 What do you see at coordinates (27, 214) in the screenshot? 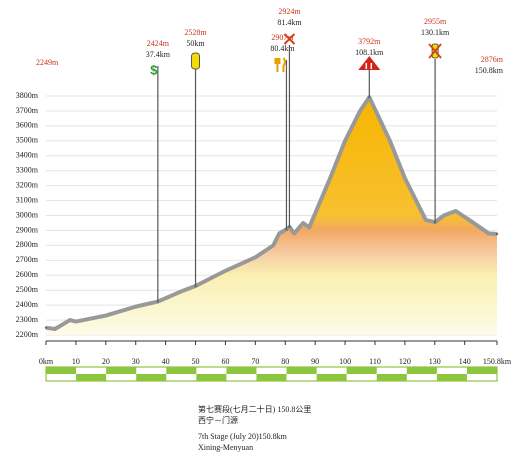
I see `y-tick-label: 3000m` at bounding box center [27, 214].